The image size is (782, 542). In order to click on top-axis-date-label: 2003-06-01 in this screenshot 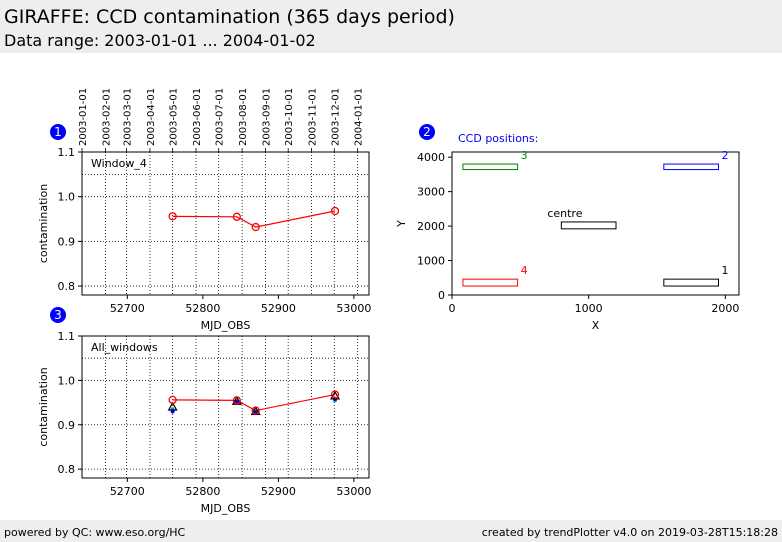, I will do `click(197, 117)`.